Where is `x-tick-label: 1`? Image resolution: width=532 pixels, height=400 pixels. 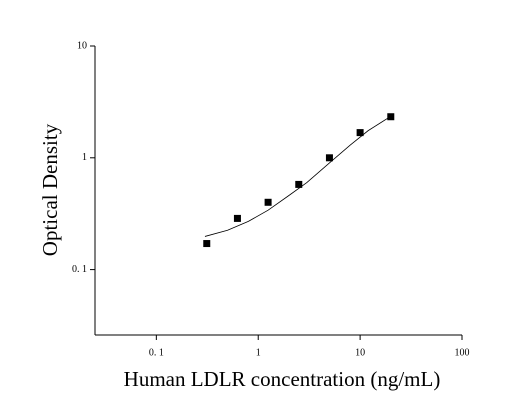 x-tick-label: 1 is located at coordinates (258, 352).